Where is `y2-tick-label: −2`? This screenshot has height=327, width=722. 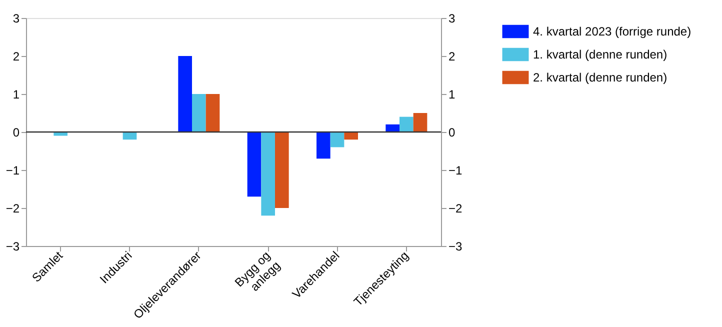 y2-tick-label: −2 is located at coordinates (455, 209).